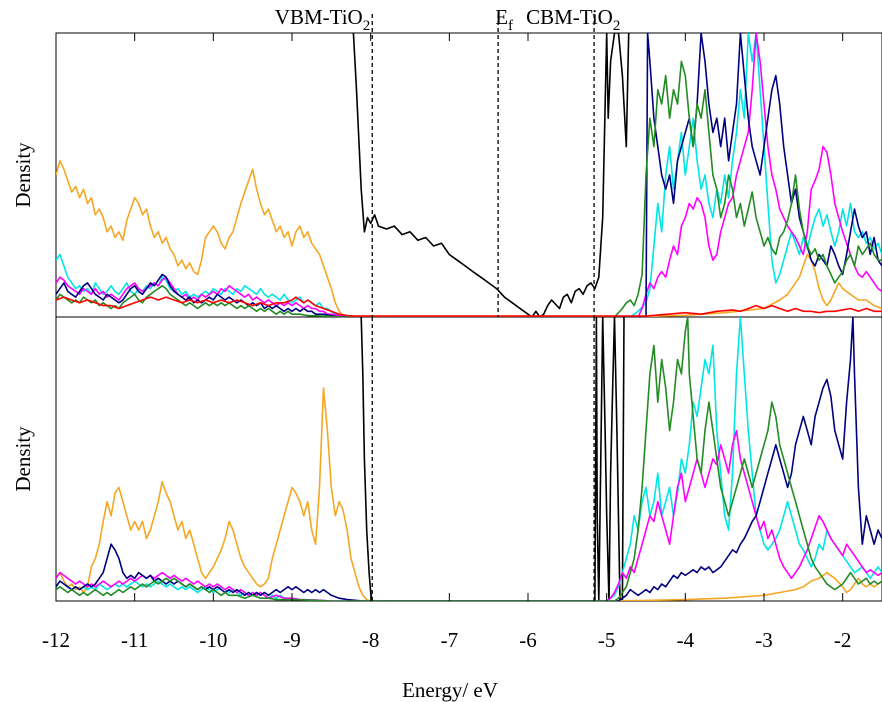  What do you see at coordinates (450, 690) in the screenshot?
I see `x-axis-title: Energy/ eV` at bounding box center [450, 690].